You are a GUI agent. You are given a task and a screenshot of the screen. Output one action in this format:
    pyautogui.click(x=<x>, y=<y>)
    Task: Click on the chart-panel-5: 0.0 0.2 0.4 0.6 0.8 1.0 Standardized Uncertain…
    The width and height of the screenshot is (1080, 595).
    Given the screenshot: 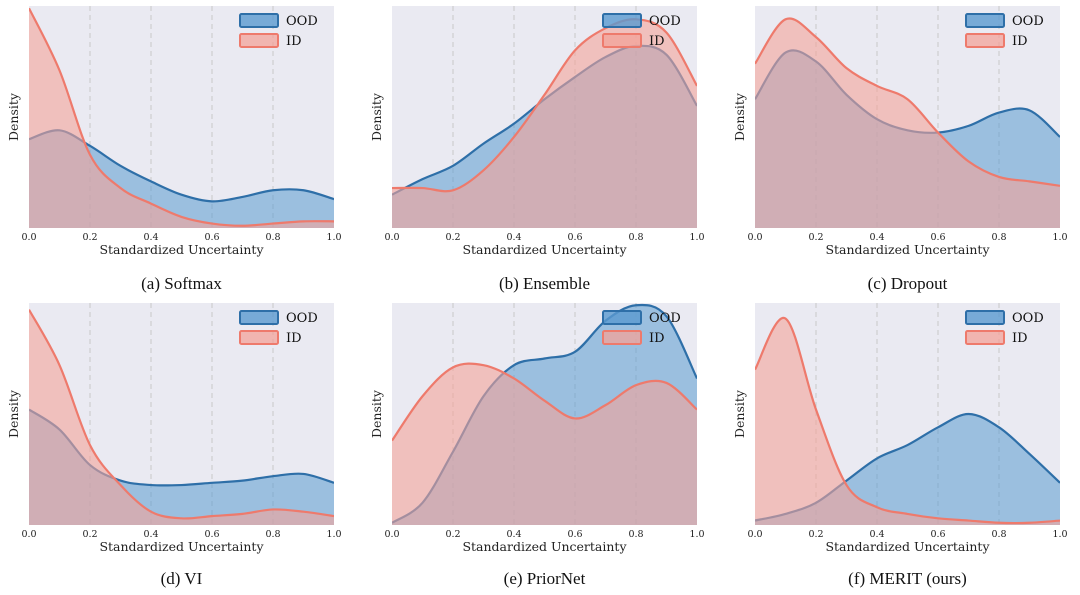 What is the action you would take?
    pyautogui.click(x=537, y=445)
    